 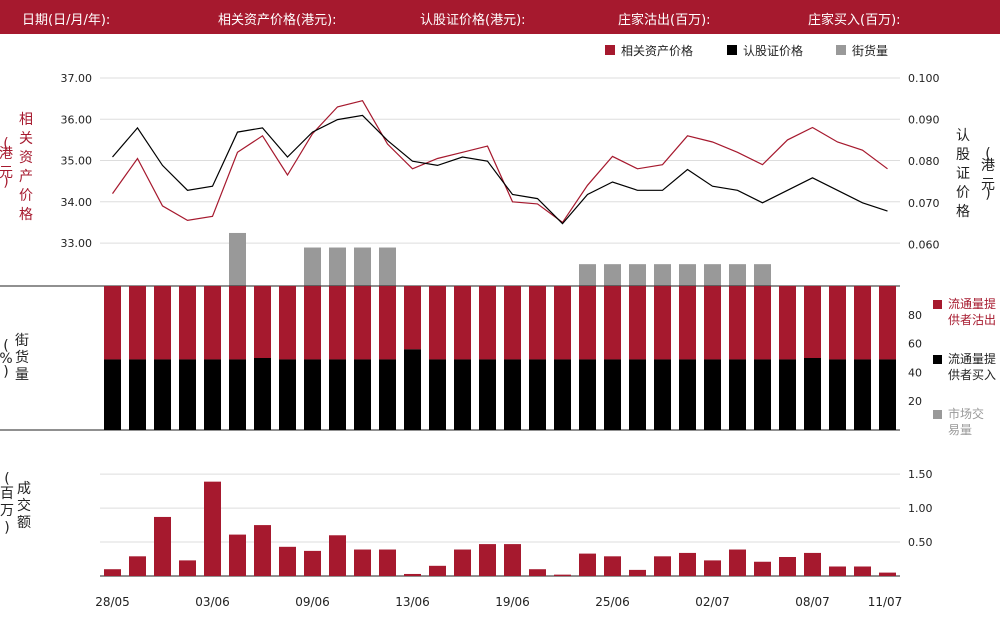 What do you see at coordinates (972, 303) in the screenshot?
I see `mid-legend-label: 流通量提` at bounding box center [972, 303].